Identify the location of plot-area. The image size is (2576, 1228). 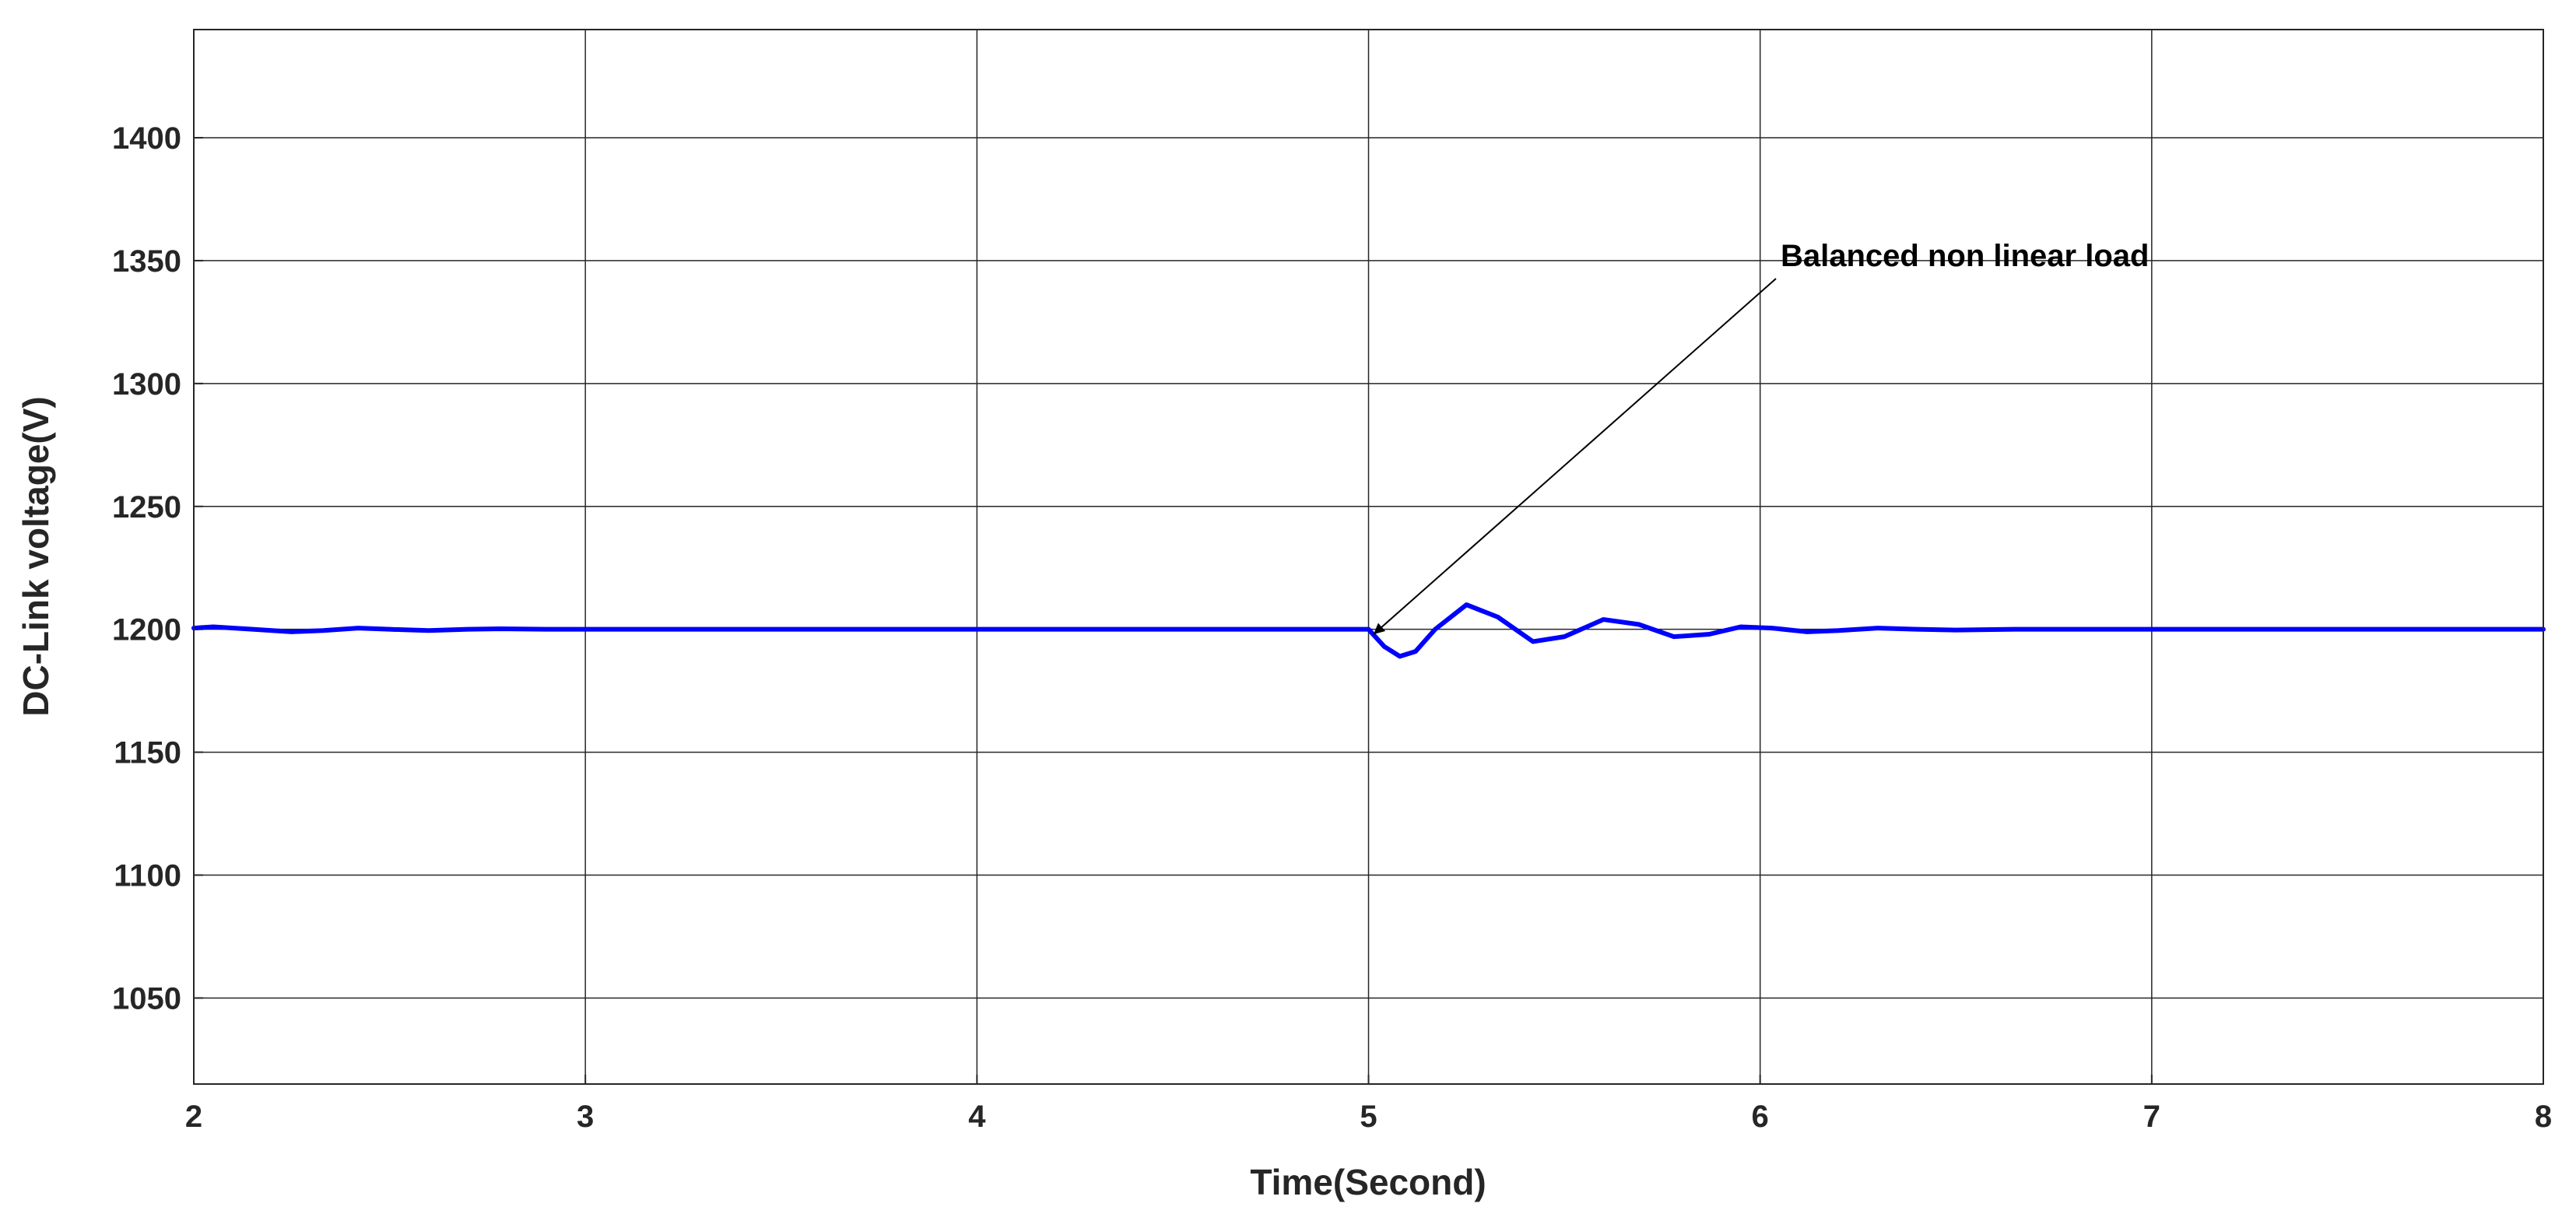
(1369, 630).